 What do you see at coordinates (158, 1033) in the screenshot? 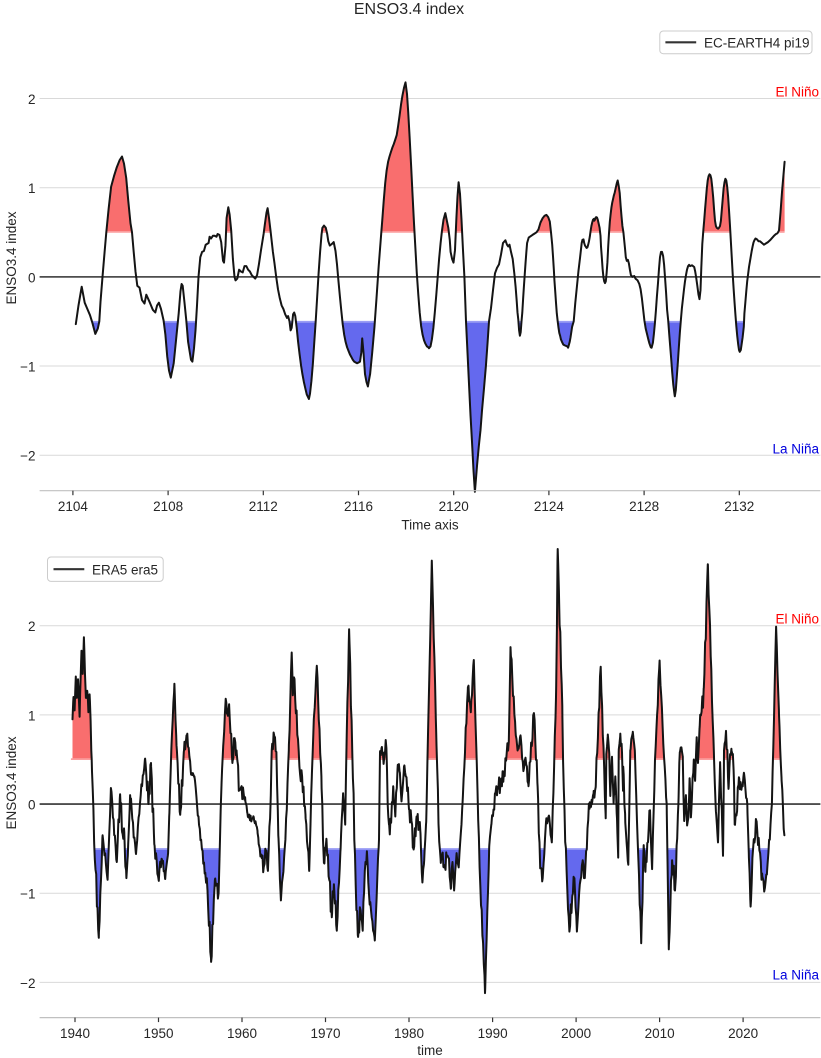
I see `svg-text: 1950` at bounding box center [158, 1033].